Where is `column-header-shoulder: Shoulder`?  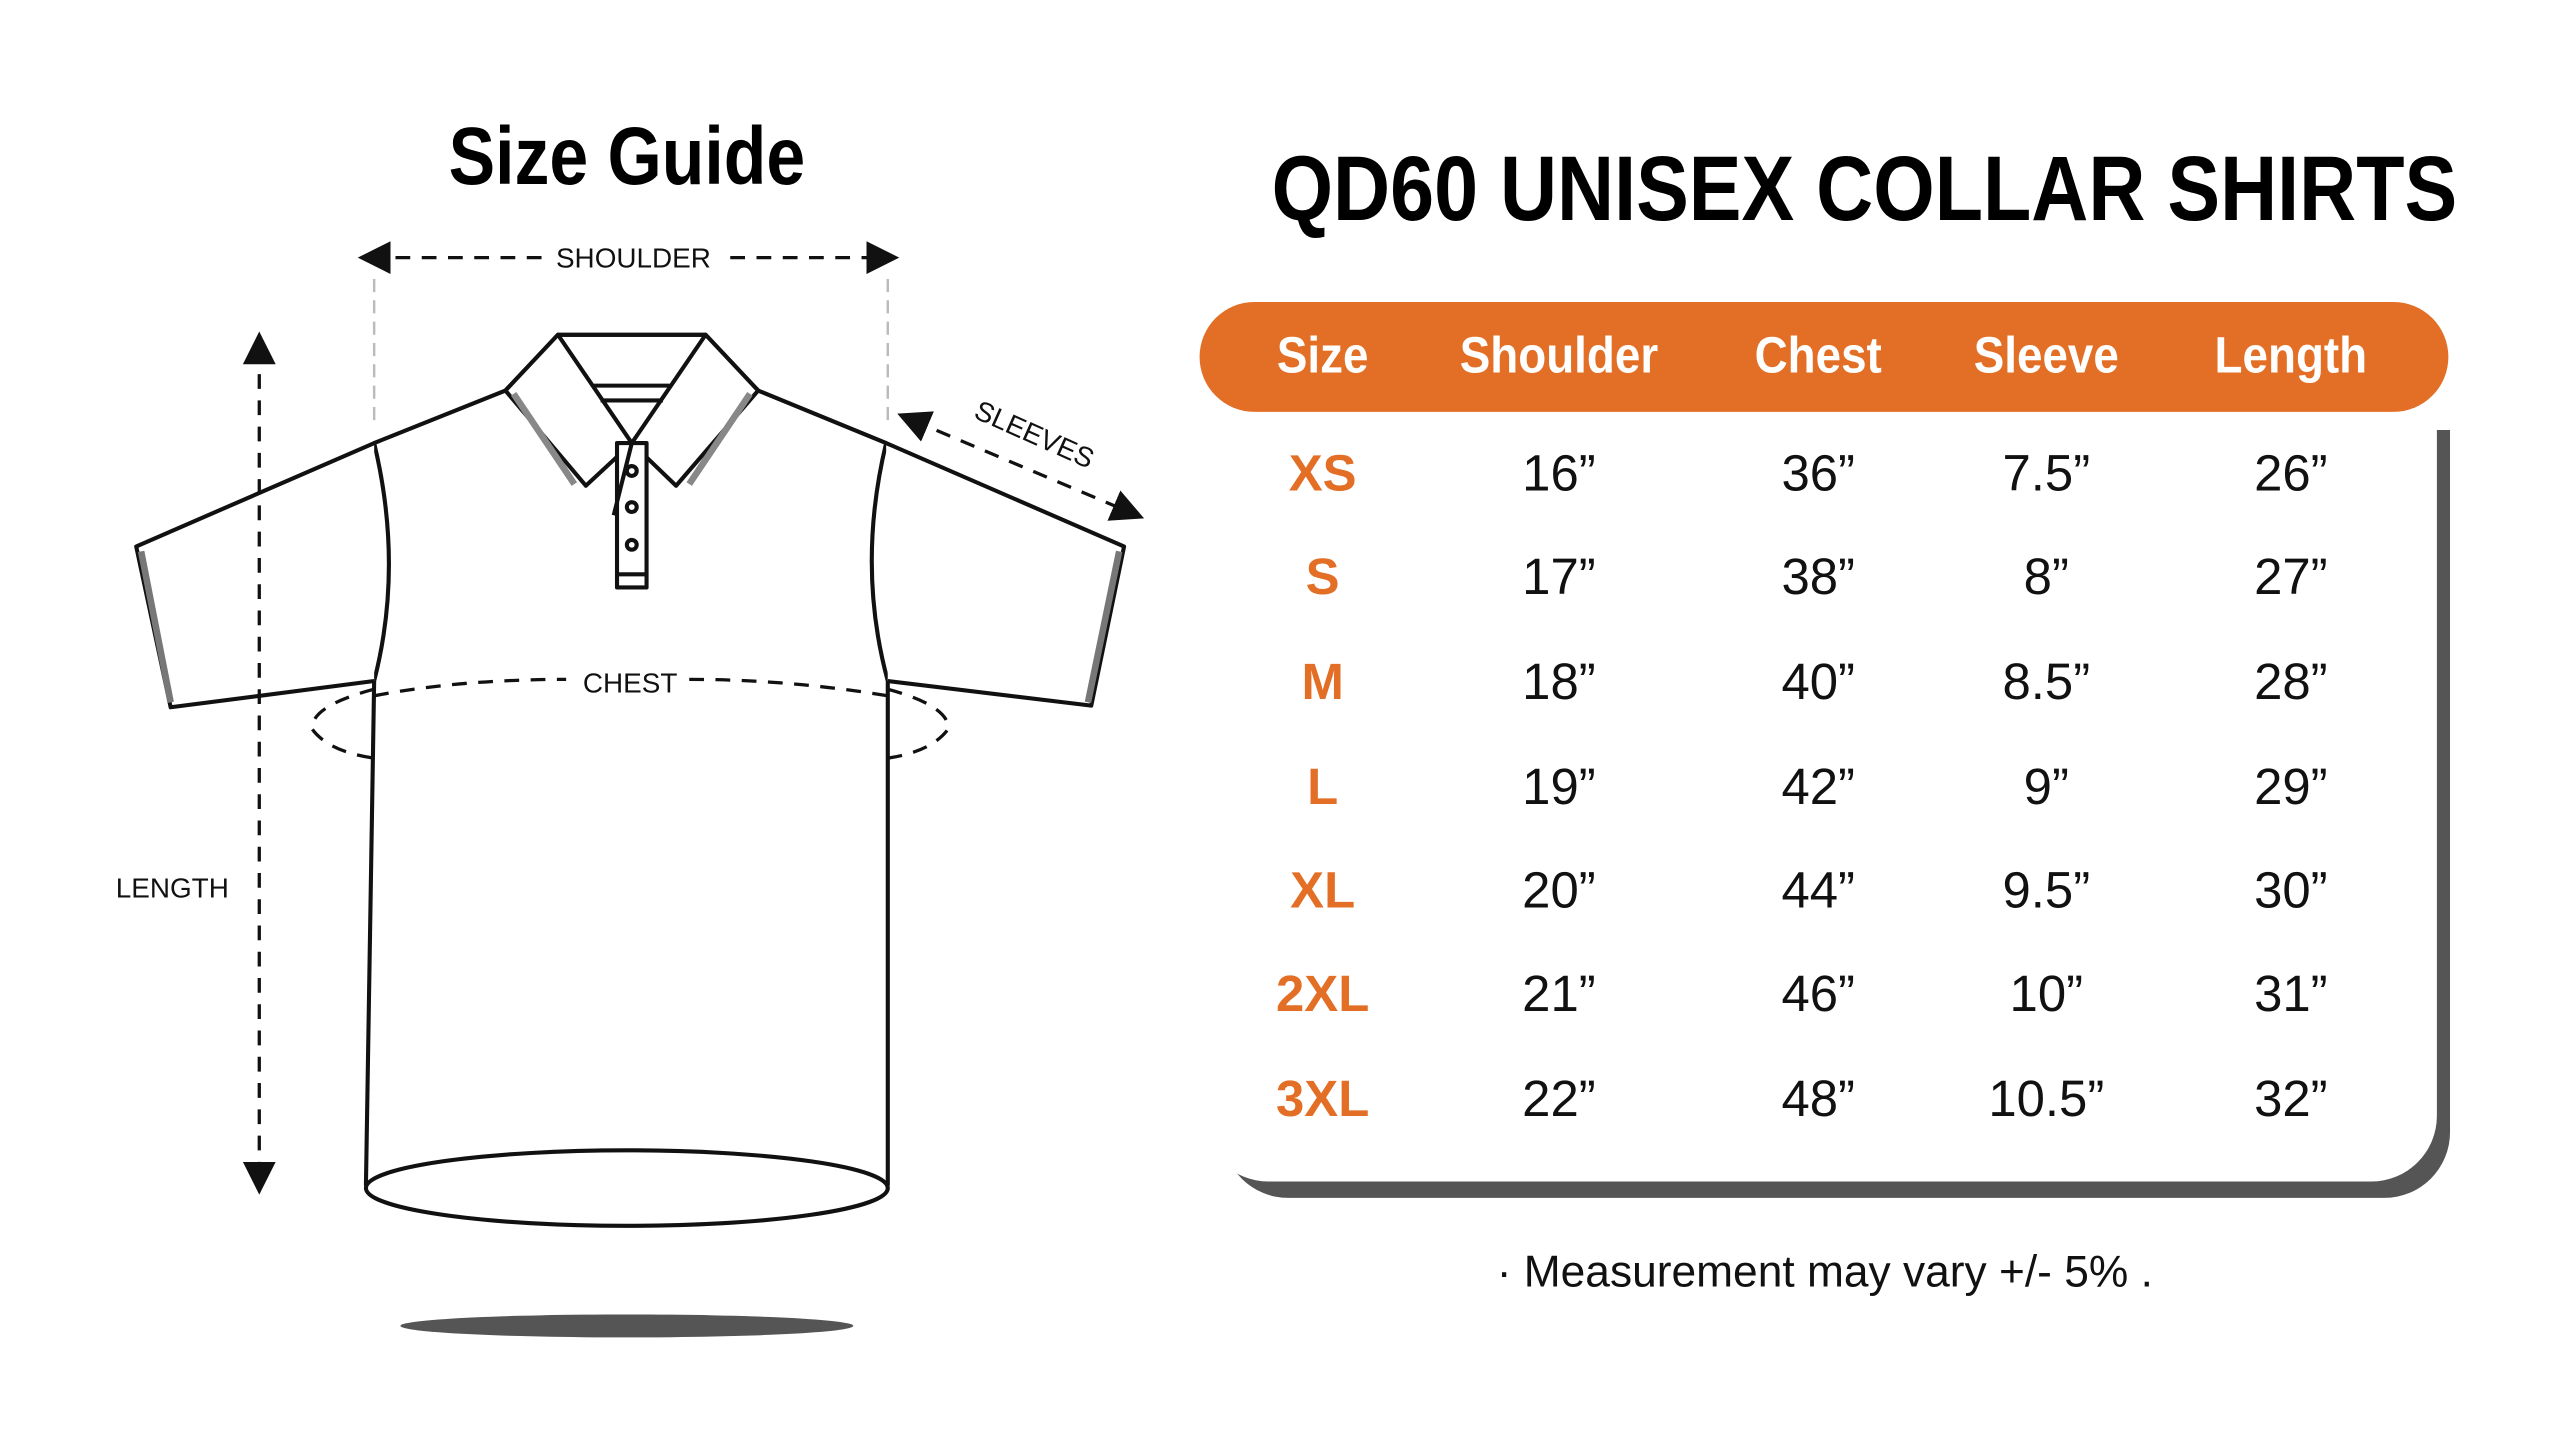 column-header-shoulder: Shoulder is located at coordinates (1559, 355).